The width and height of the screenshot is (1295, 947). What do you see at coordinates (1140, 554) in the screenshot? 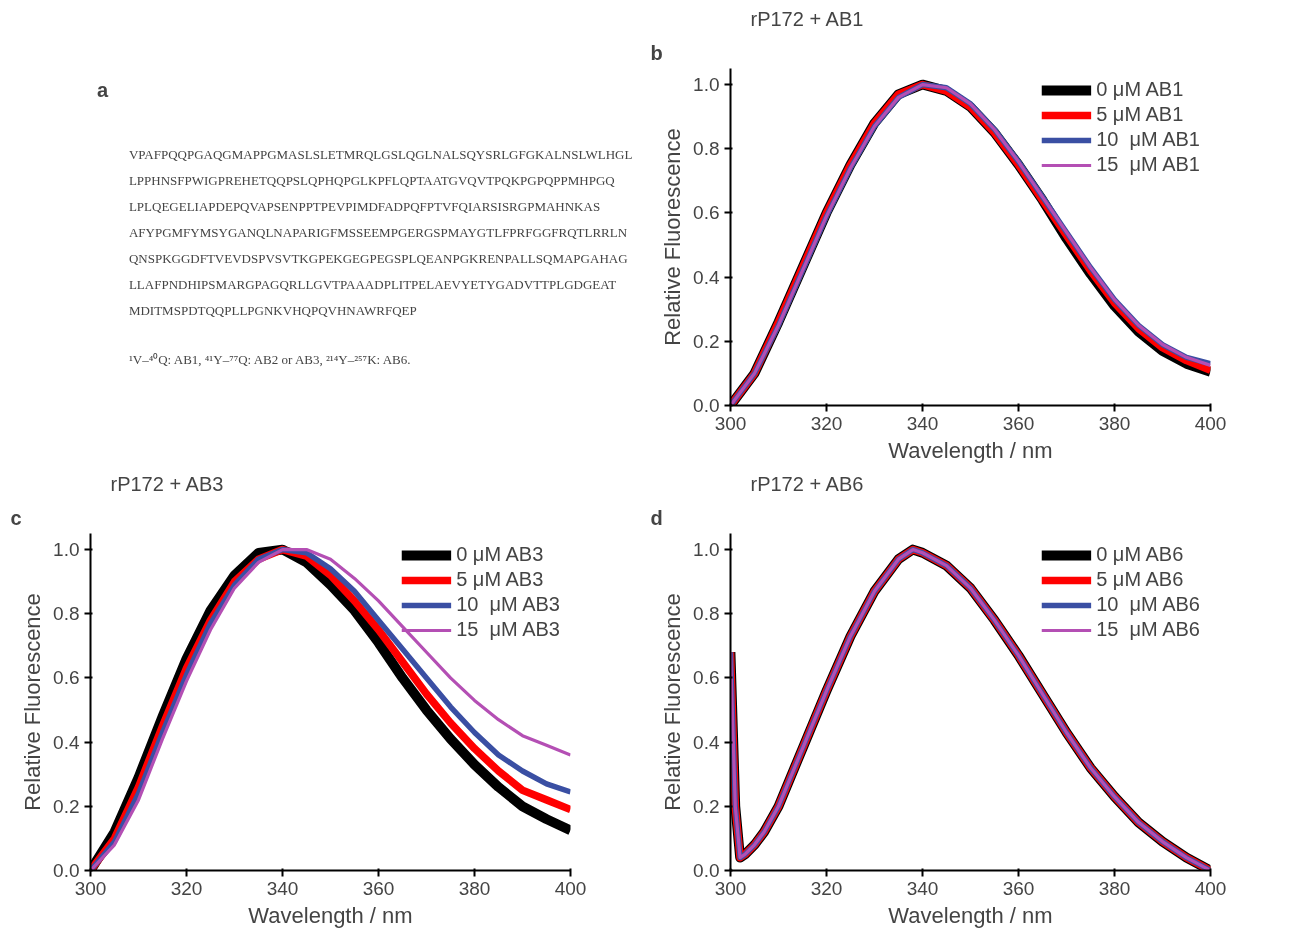
I see `legend-label: 0 μM AB6` at bounding box center [1140, 554].